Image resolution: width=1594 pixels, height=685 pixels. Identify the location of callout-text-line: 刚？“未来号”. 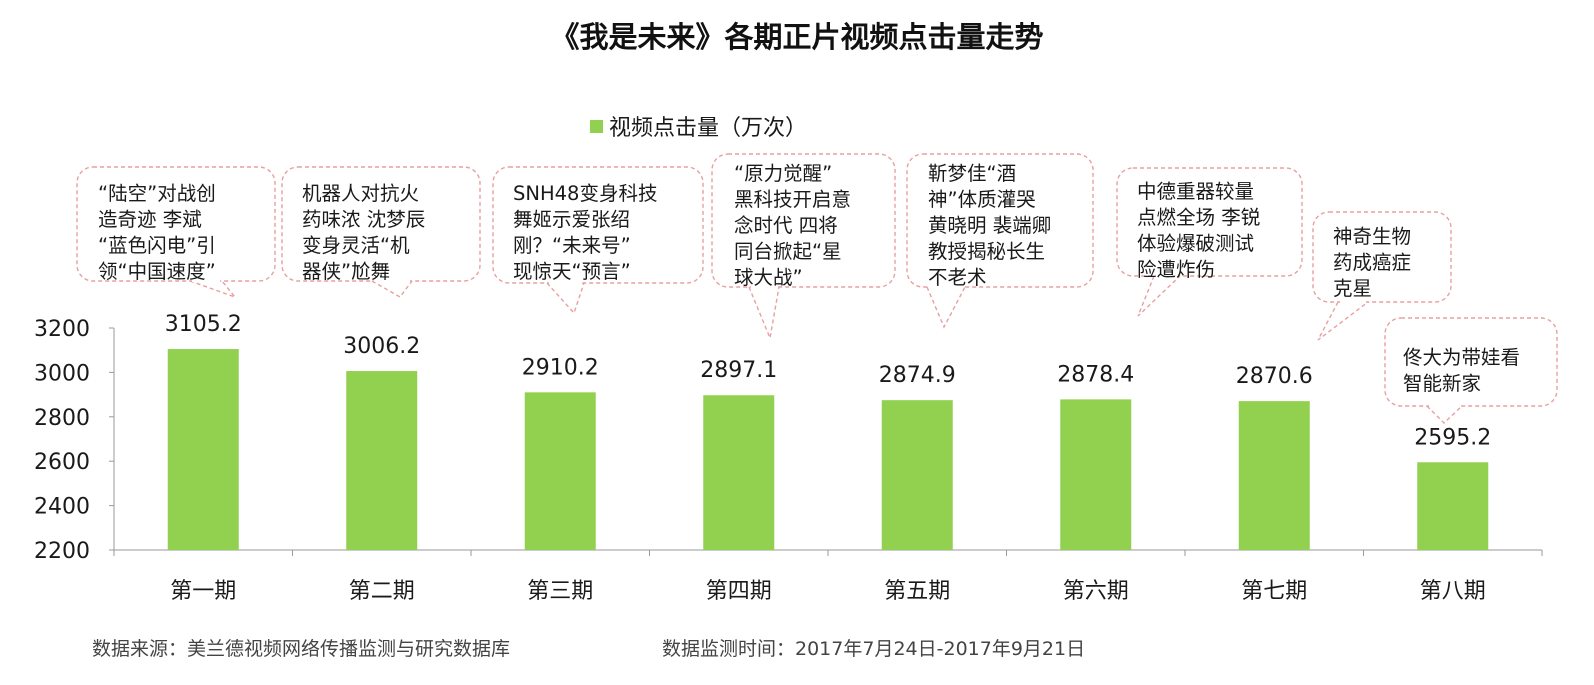
(572, 245).